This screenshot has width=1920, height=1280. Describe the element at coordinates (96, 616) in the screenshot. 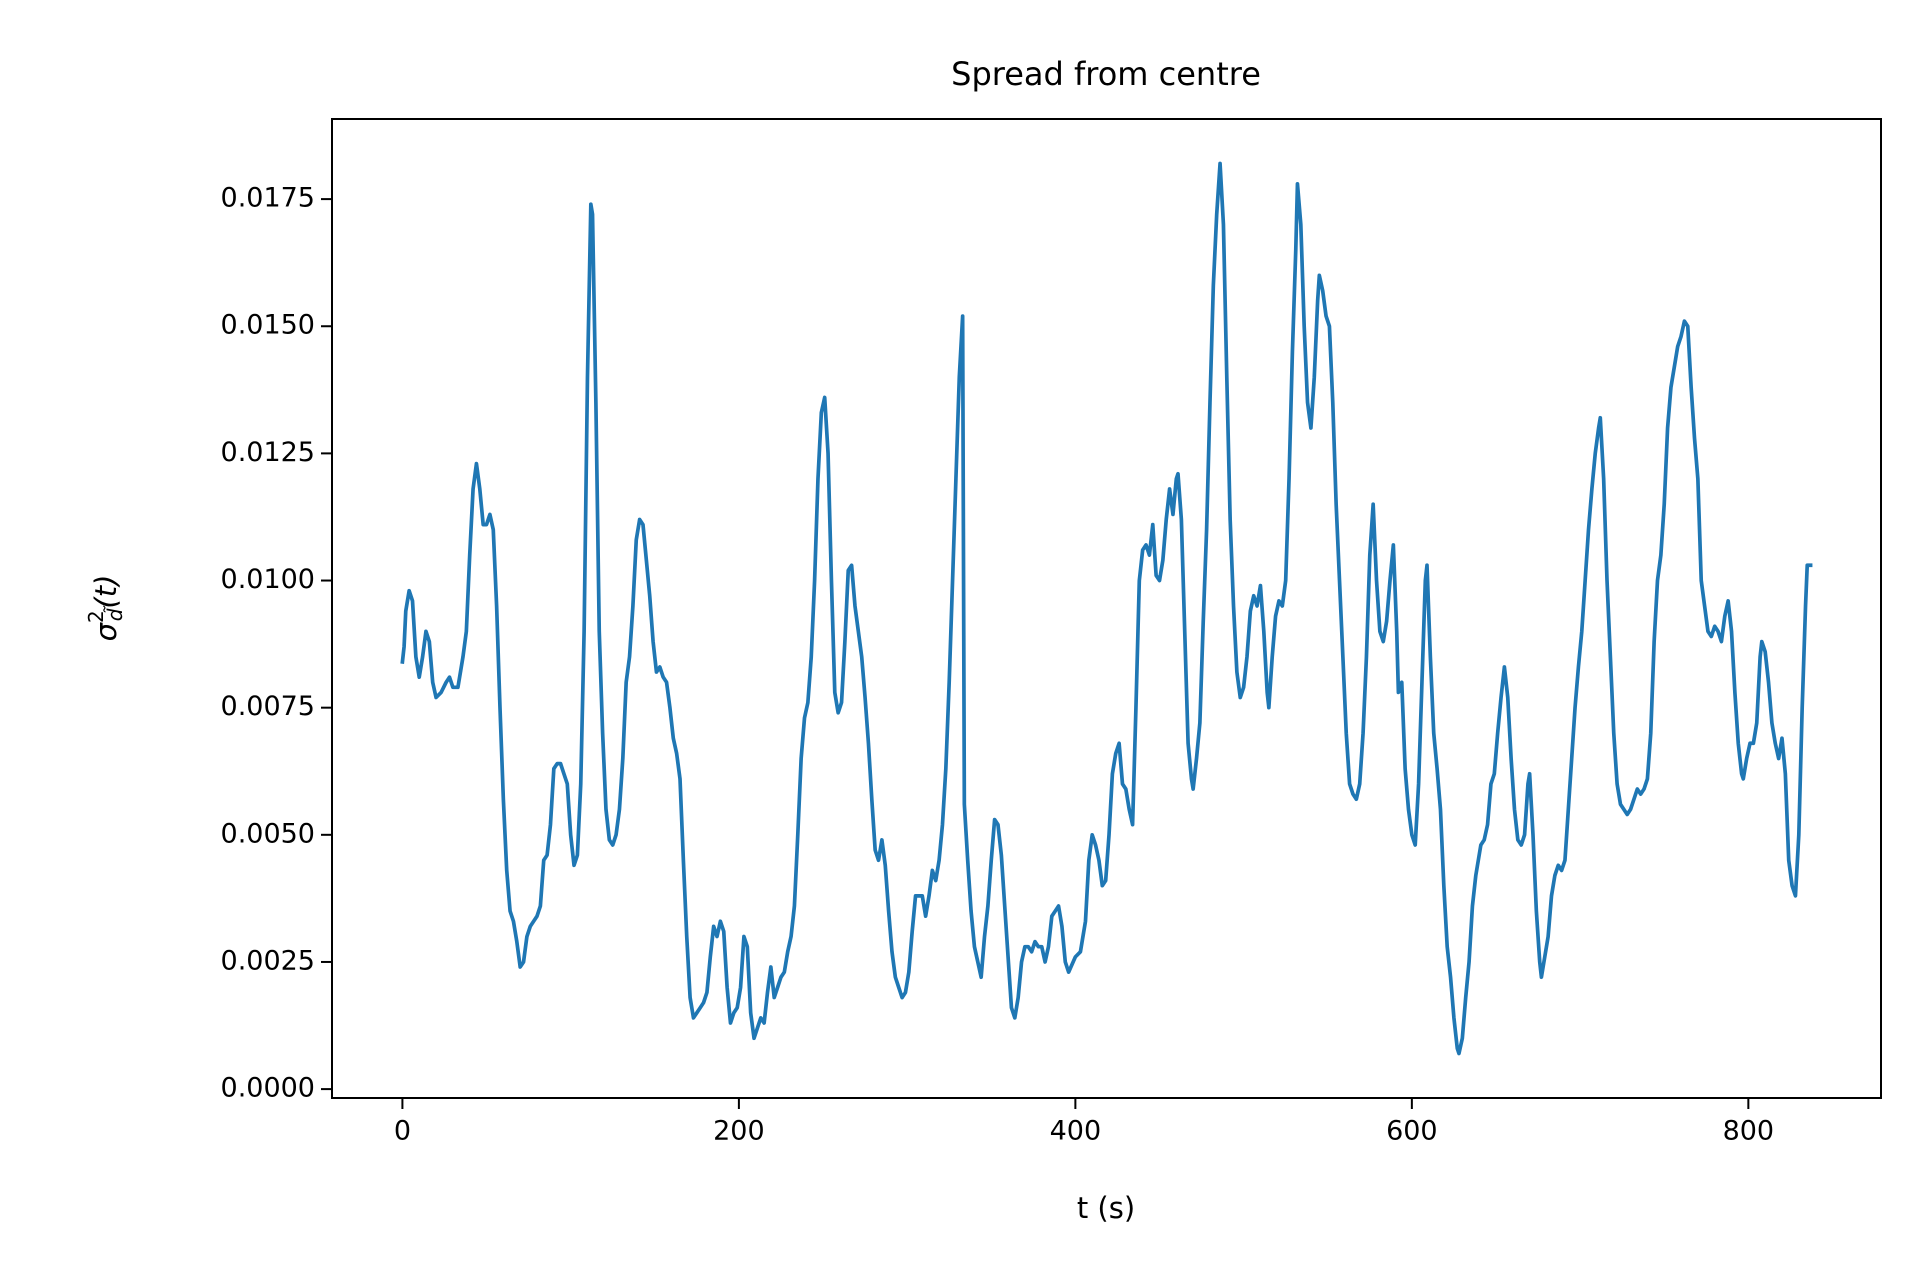

I see `y-label-sup: 2` at that location.